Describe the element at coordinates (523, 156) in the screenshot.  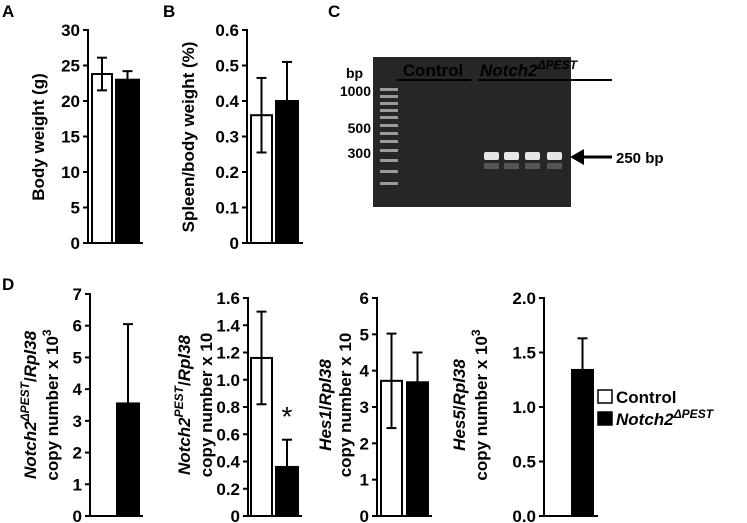
I see `bands` at that location.